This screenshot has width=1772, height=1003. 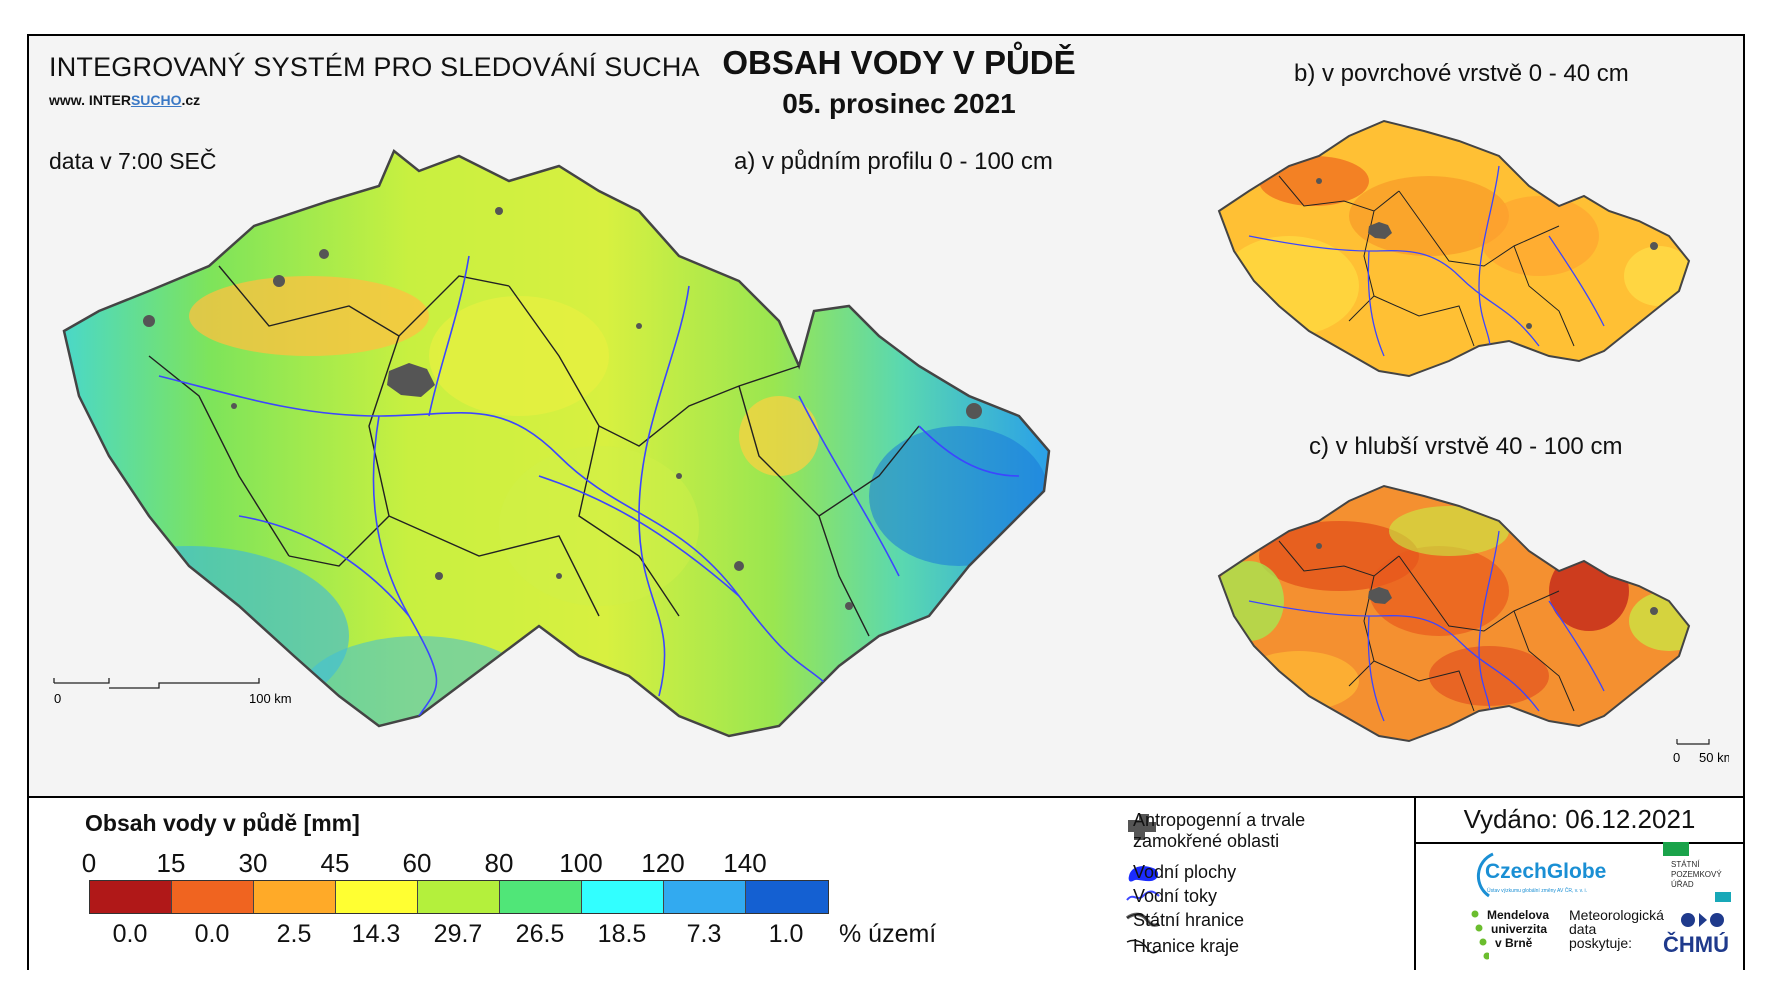 I want to click on legend-threshold-label: 80, so click(x=499, y=863).